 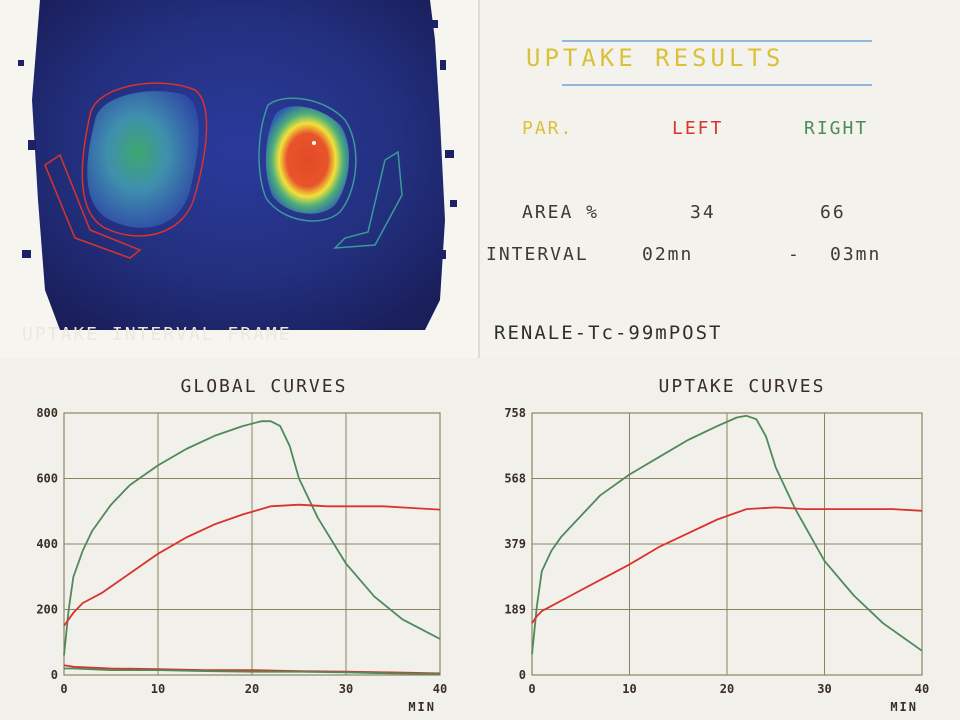 I want to click on right-kidney, so click(x=307, y=160).